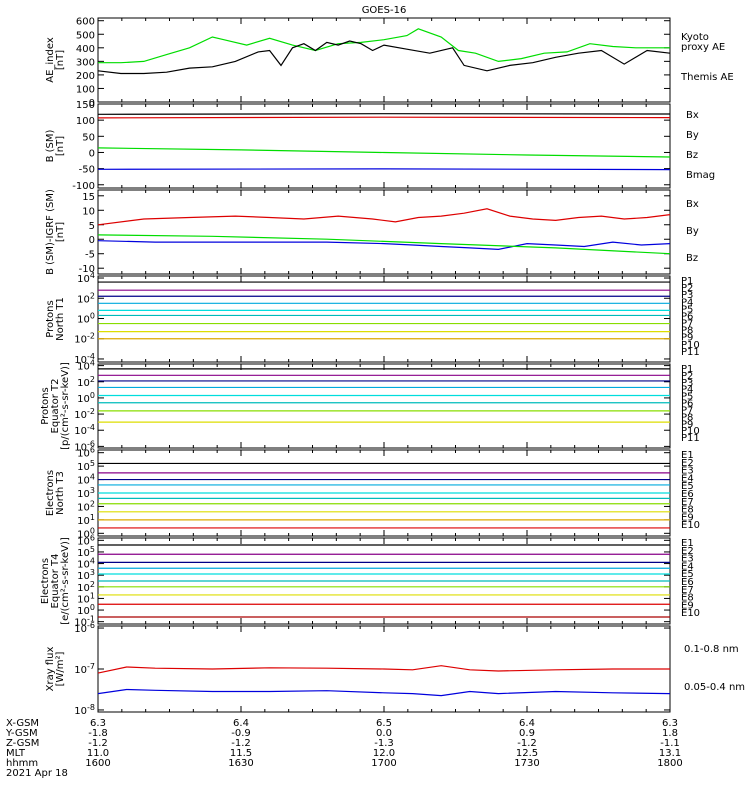  Describe the element at coordinates (687, 559) in the screenshot. I see `legend-label: E3` at that location.